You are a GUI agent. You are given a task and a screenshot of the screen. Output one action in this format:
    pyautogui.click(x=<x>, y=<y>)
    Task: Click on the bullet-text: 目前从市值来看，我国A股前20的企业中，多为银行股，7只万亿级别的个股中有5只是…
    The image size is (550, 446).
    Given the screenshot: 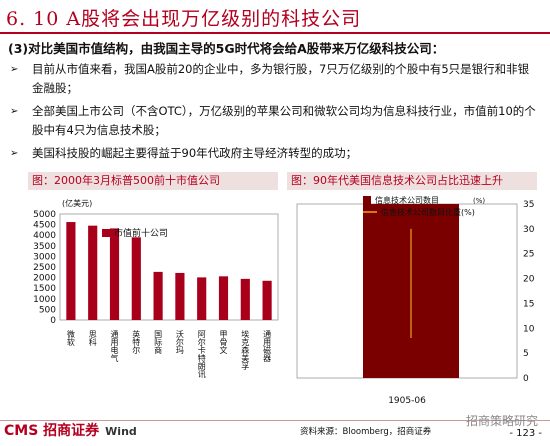 What is the action you would take?
    pyautogui.click(x=281, y=78)
    